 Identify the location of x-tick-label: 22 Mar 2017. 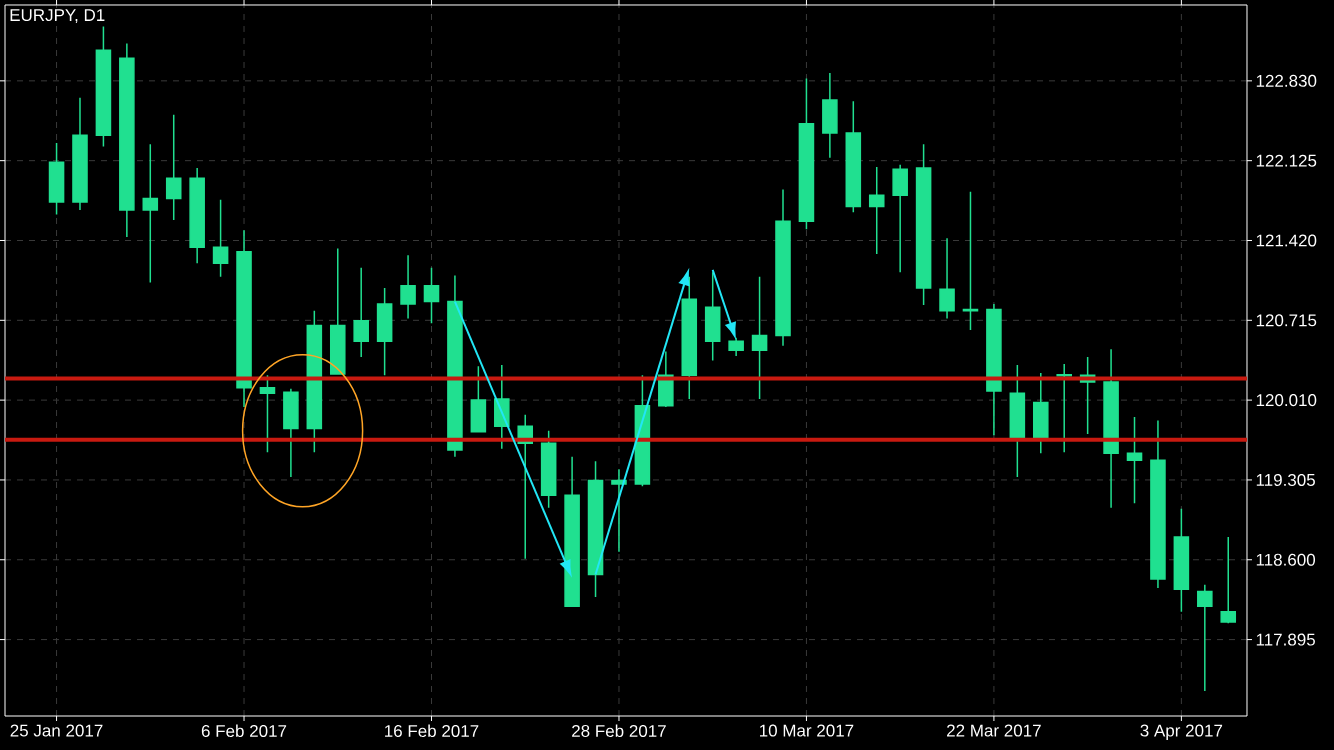
(994, 730).